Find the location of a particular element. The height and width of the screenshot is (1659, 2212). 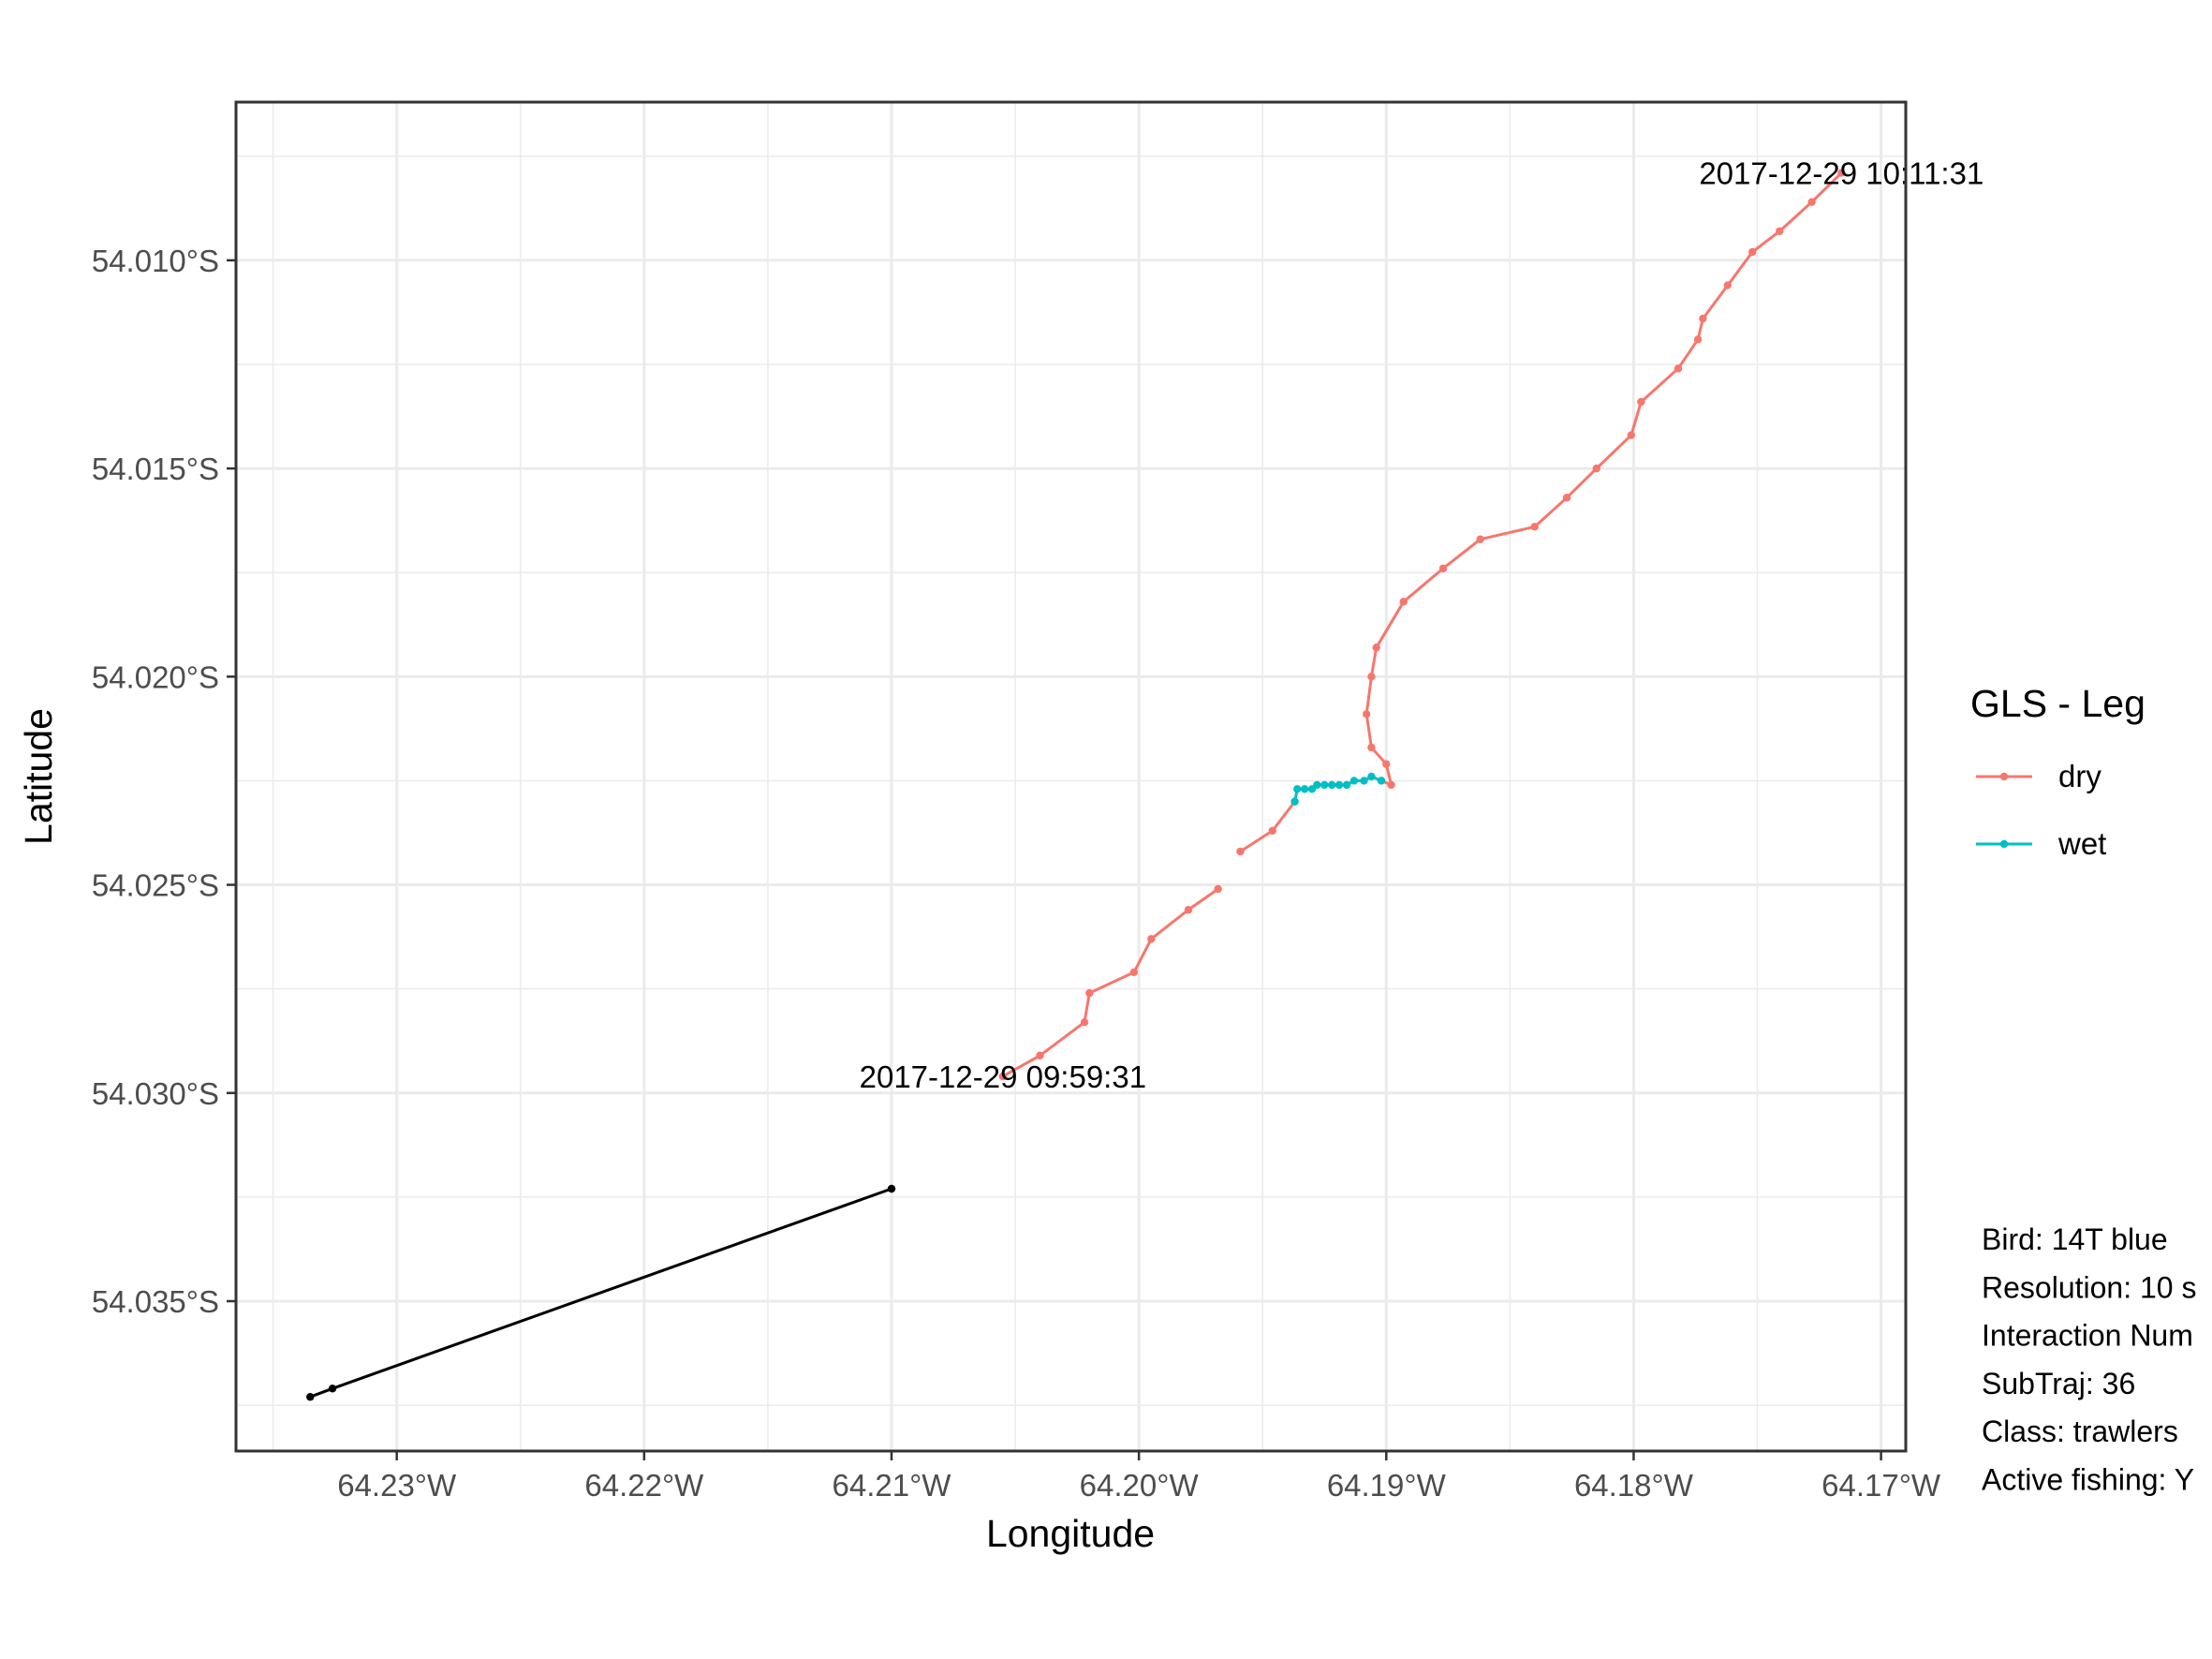

legend: GLS - Leg dry wet is located at coordinates (2058, 771).